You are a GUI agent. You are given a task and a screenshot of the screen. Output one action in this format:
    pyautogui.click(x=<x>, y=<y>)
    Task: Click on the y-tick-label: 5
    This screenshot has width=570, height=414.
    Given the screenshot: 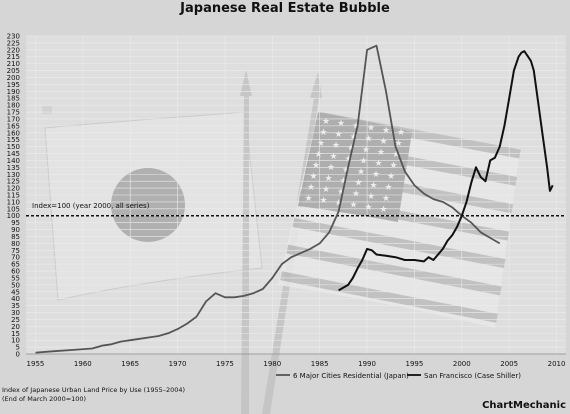 What is the action you would take?
    pyautogui.click(x=18, y=348)
    